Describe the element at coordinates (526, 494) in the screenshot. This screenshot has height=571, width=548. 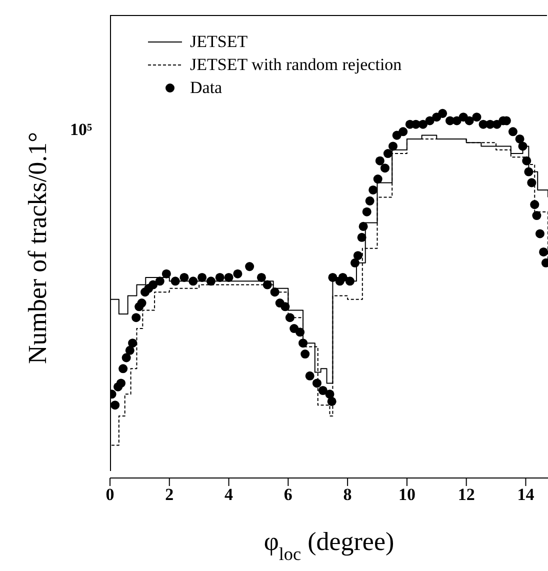
I see `x-tick-label: 14` at that location.